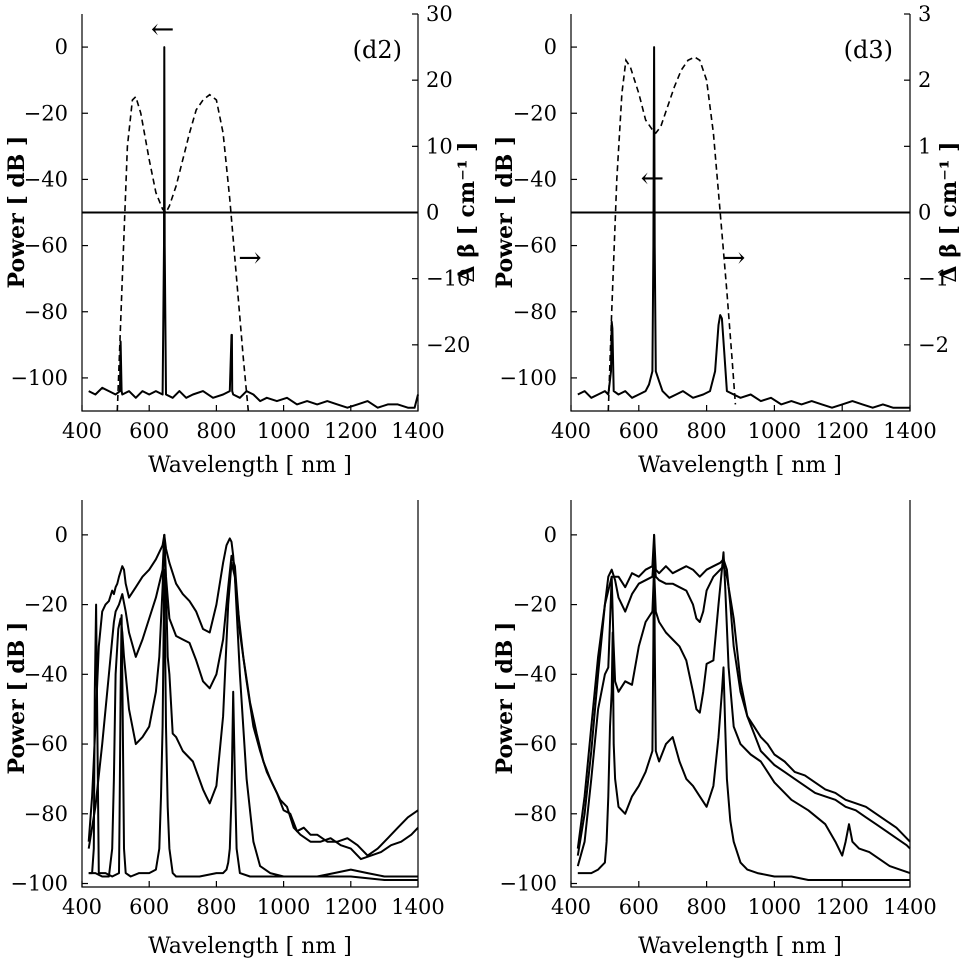  I want to click on panel-bottom-left-xtick-label: 400, so click(82, 907).